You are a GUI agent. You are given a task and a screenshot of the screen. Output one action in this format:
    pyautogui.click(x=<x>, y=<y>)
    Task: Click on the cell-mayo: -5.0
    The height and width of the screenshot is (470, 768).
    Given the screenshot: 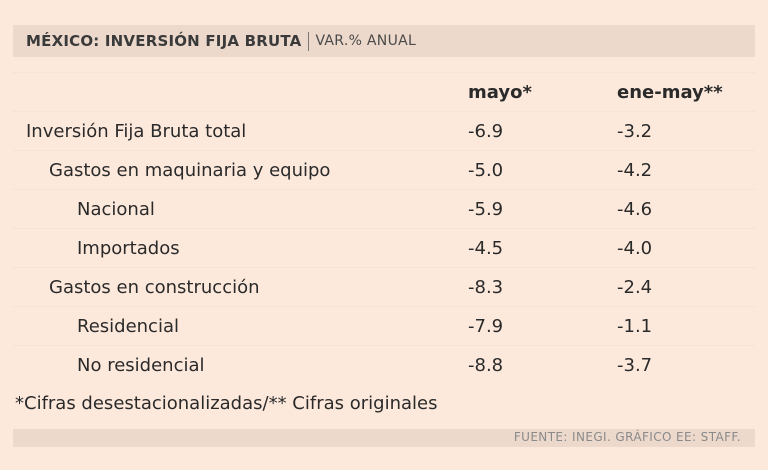 What is the action you would take?
    pyautogui.click(x=486, y=170)
    